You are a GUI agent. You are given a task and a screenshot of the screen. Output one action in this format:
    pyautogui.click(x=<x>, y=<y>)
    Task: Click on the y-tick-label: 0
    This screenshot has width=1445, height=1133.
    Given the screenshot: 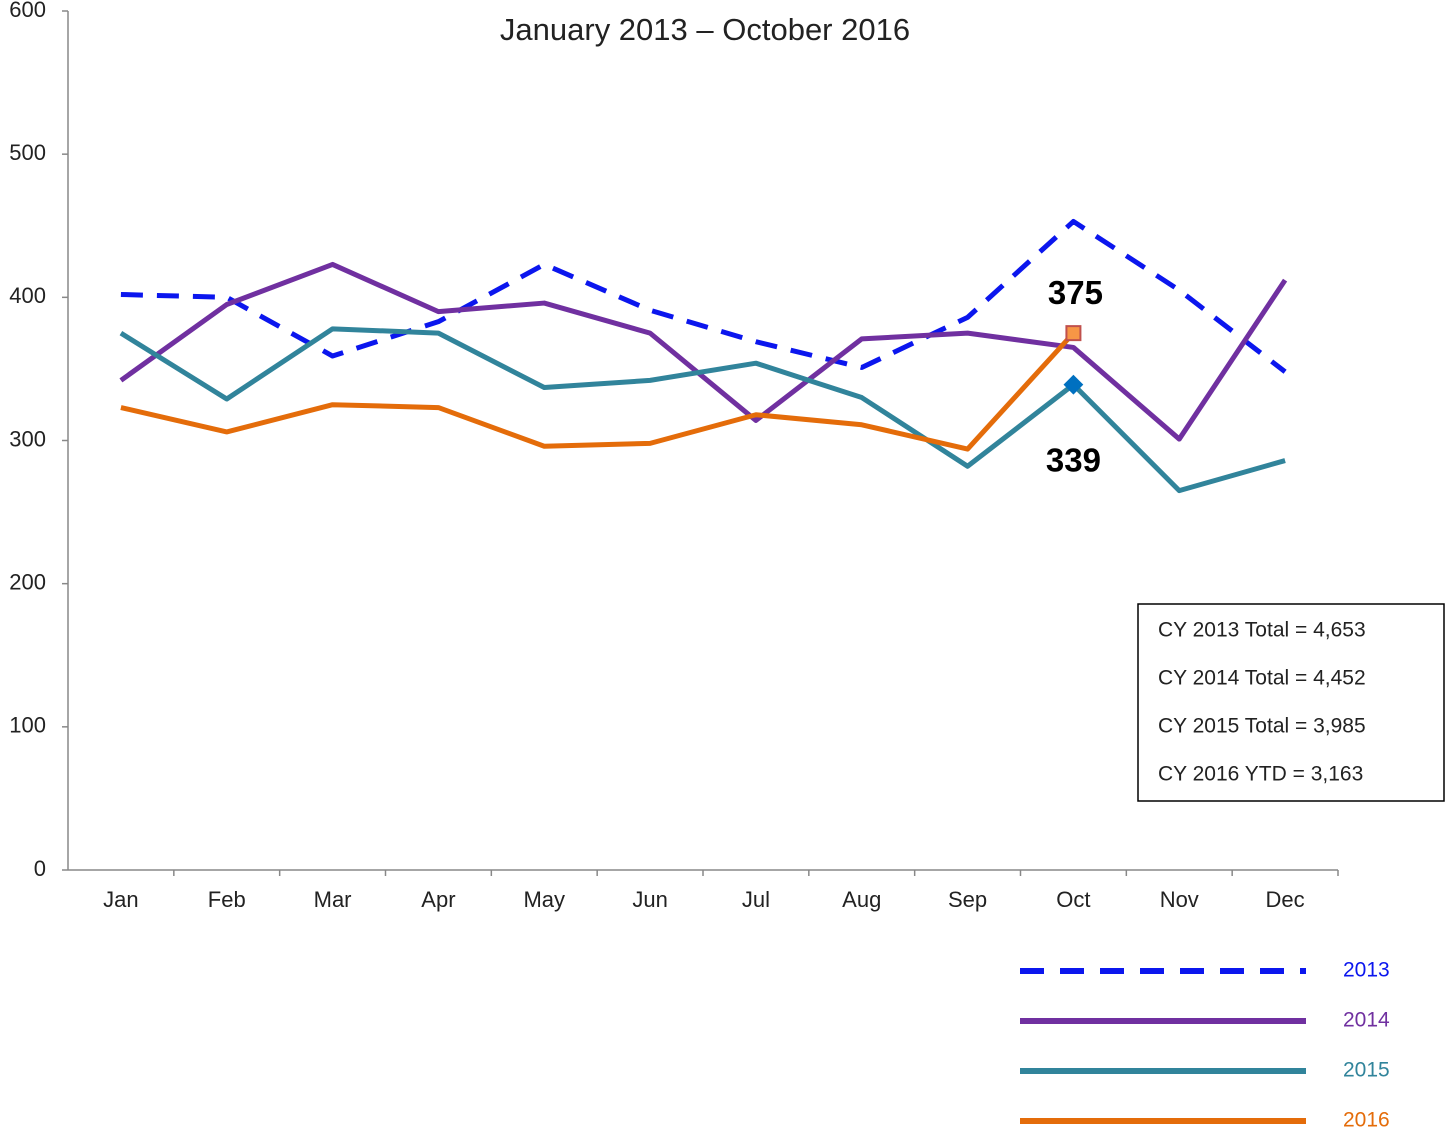 What is the action you would take?
    pyautogui.click(x=40, y=868)
    